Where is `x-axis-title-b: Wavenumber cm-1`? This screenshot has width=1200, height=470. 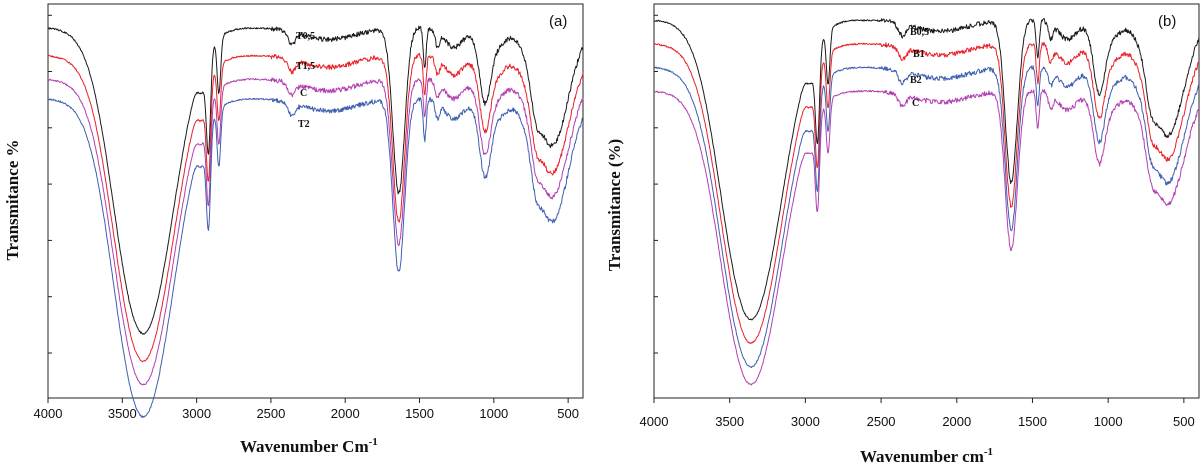
x-axis-title-b: Wavenumber cm-1 is located at coordinates (926, 456).